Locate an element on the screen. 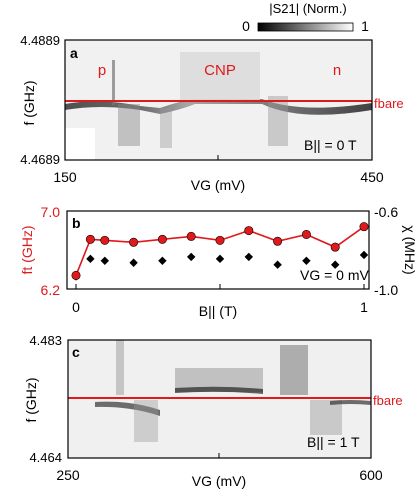 This screenshot has width=416, height=492. panel-a-blank-region is located at coordinates (80, 144).